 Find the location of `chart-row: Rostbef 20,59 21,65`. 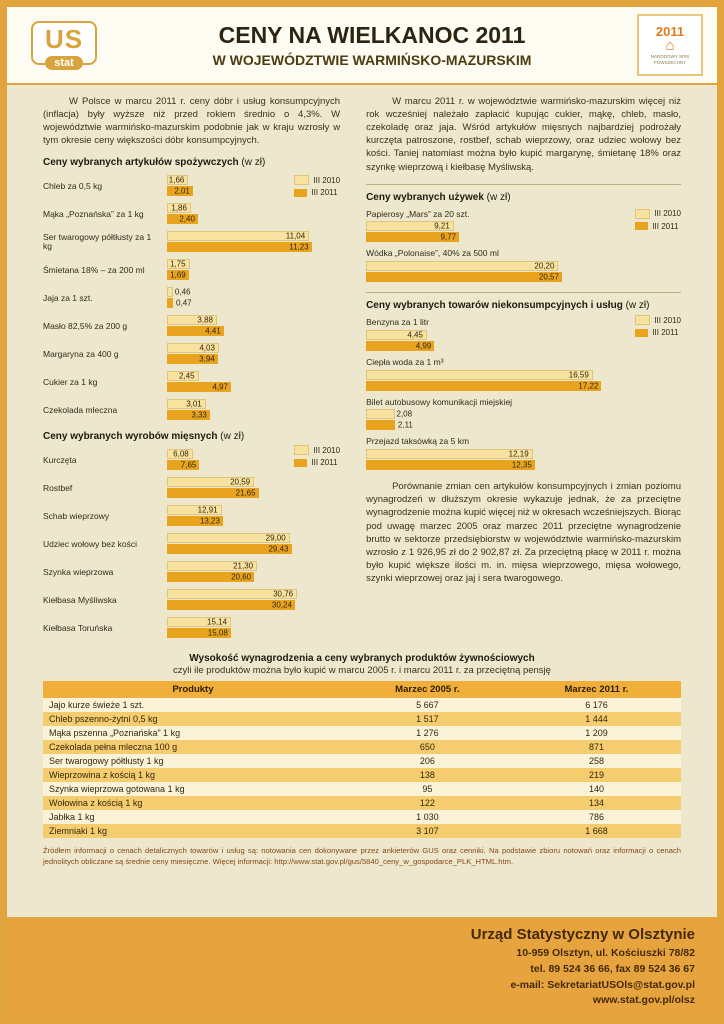

chart-row: Rostbef 20,59 21,65 is located at coordinates (191, 488).